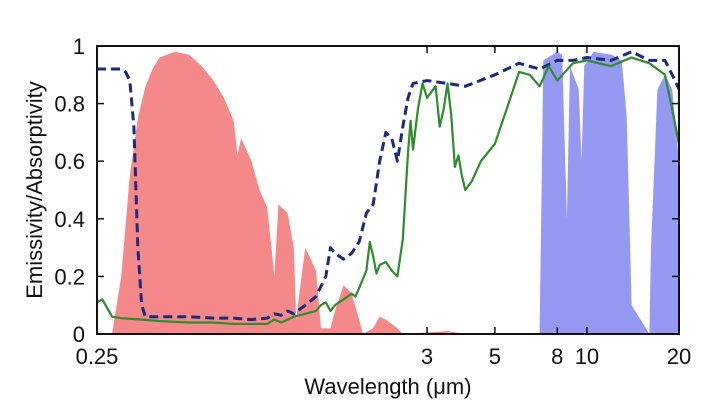 The width and height of the screenshot is (719, 404). Describe the element at coordinates (495, 356) in the screenshot. I see `x-tick-label: 5` at that location.